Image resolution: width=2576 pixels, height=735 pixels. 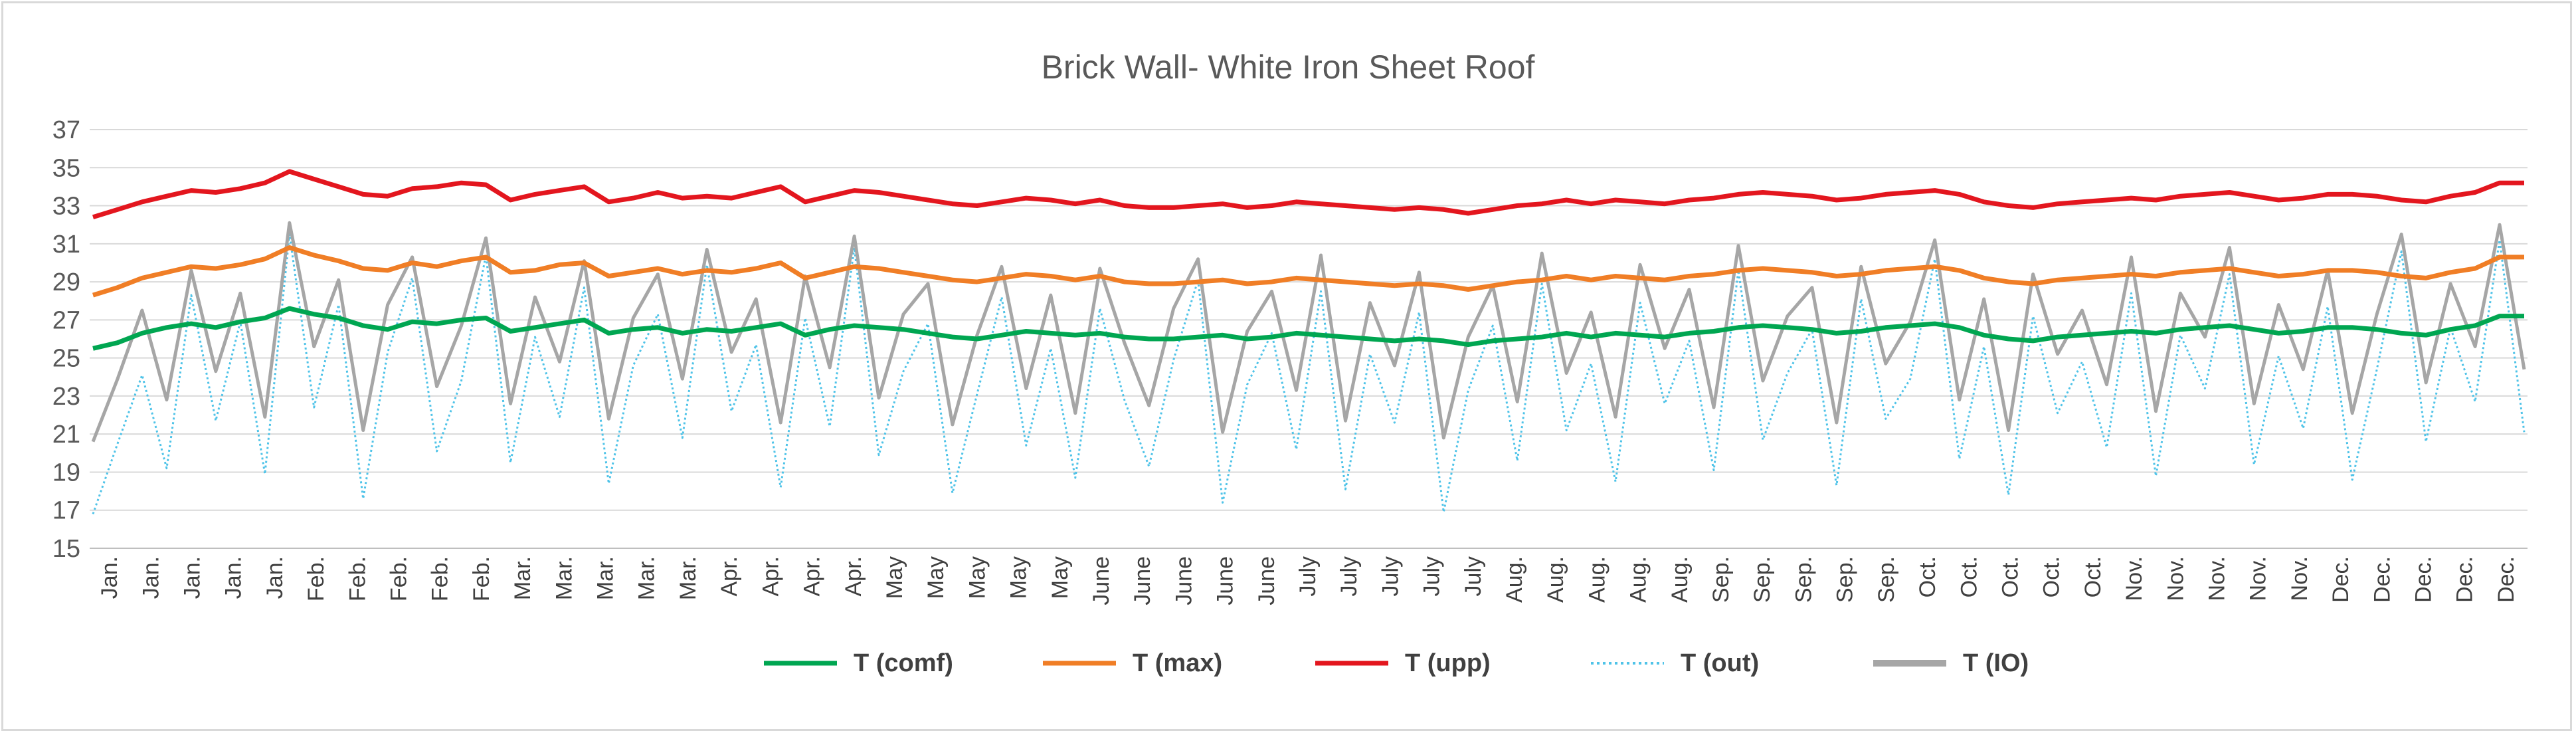 What do you see at coordinates (1720, 663) in the screenshot?
I see `legend-label: T (out)` at bounding box center [1720, 663].